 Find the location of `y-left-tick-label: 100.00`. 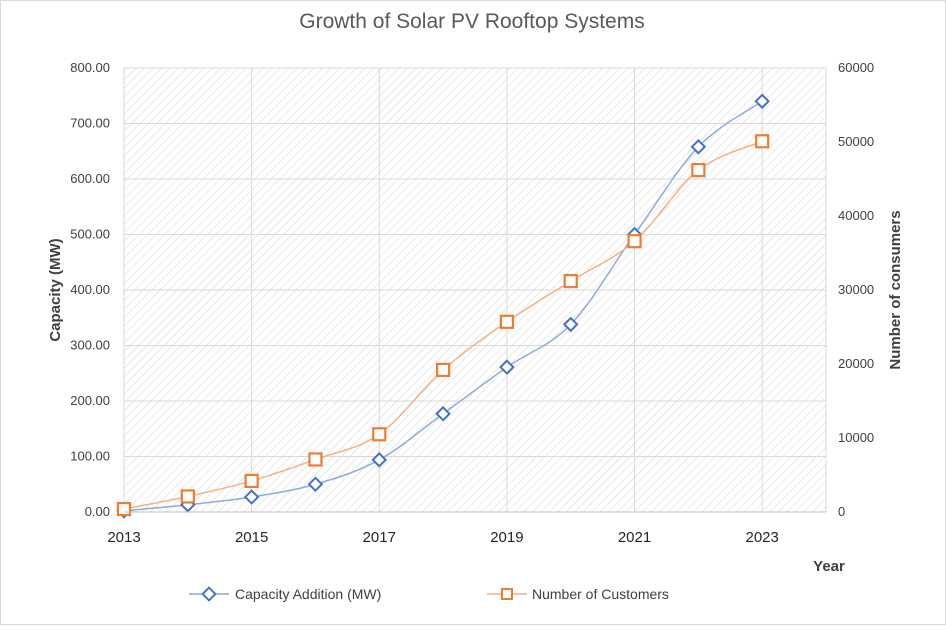

y-left-tick-label: 100.00 is located at coordinates (90, 456).